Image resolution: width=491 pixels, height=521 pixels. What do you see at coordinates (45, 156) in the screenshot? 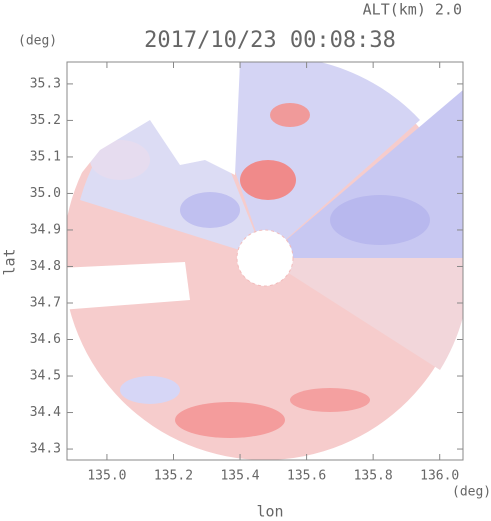
I see `y-tick-label: 35.1` at bounding box center [45, 156].